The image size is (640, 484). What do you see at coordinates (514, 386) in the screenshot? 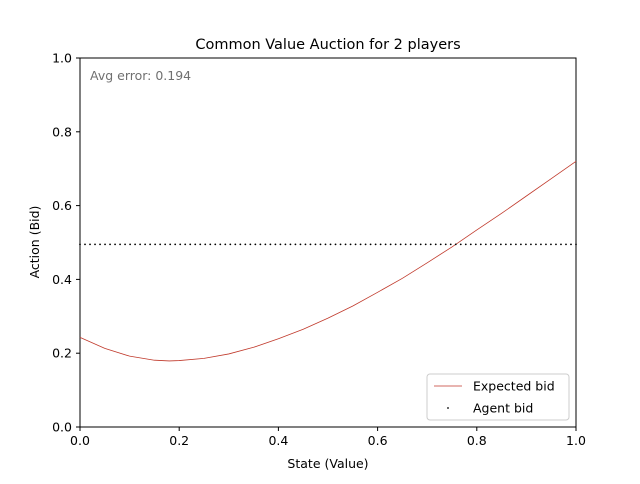
I see `legend-label-expected-bid: Expected bid` at bounding box center [514, 386].